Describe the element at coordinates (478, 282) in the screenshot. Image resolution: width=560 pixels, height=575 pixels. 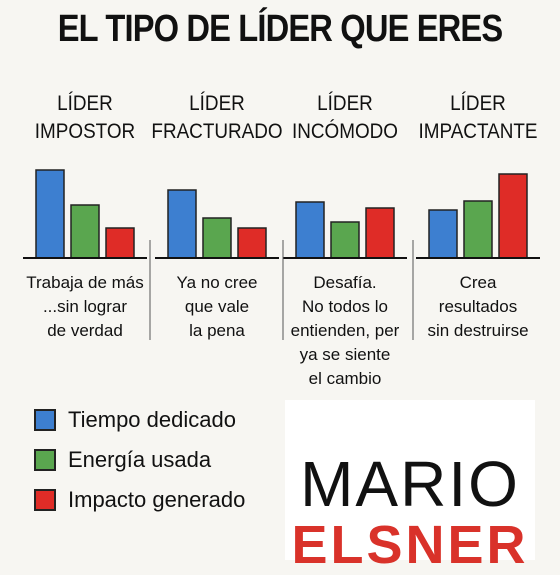
I see `description-3-0: Crea` at that location.